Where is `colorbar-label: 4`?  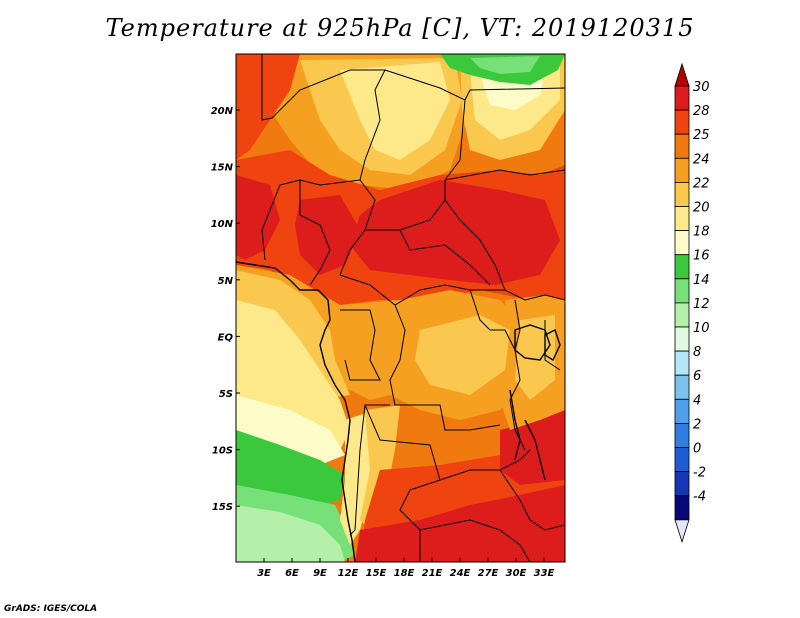 colorbar-label: 4 is located at coordinates (697, 400).